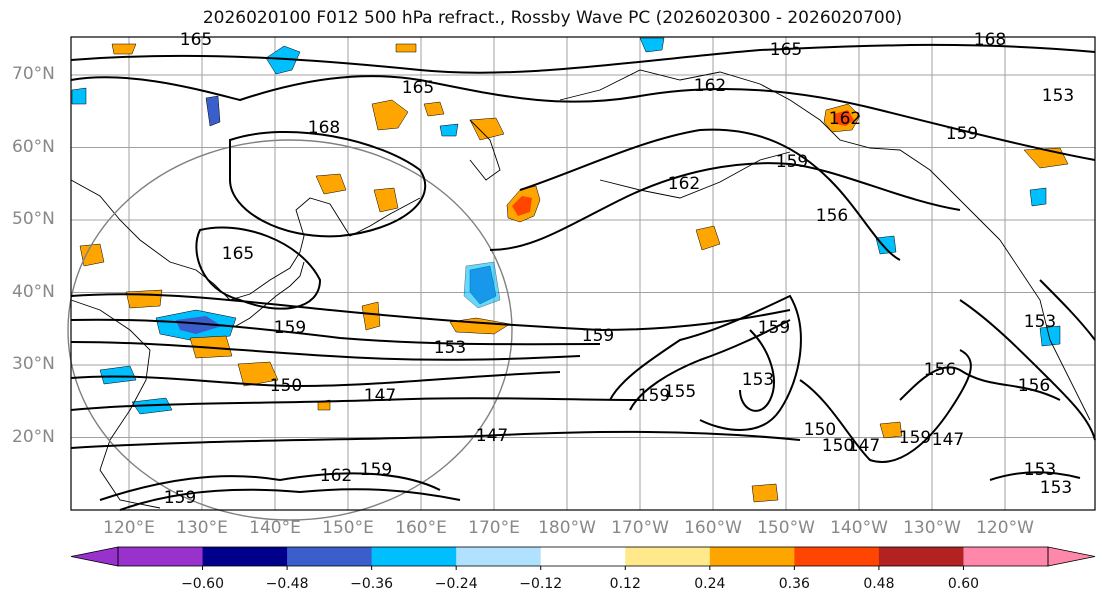 The height and width of the screenshot is (604, 1105). Describe the element at coordinates (456, 584) in the screenshot. I see `colorbar-tick-label: −0.24` at that location.